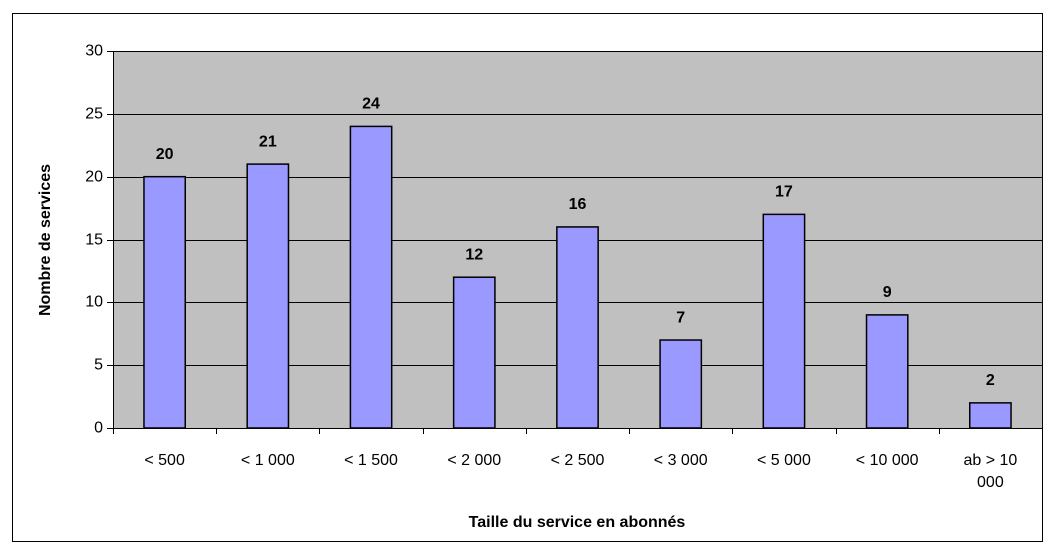  What do you see at coordinates (98, 365) in the screenshot?
I see `y-tick-label: 5` at bounding box center [98, 365].